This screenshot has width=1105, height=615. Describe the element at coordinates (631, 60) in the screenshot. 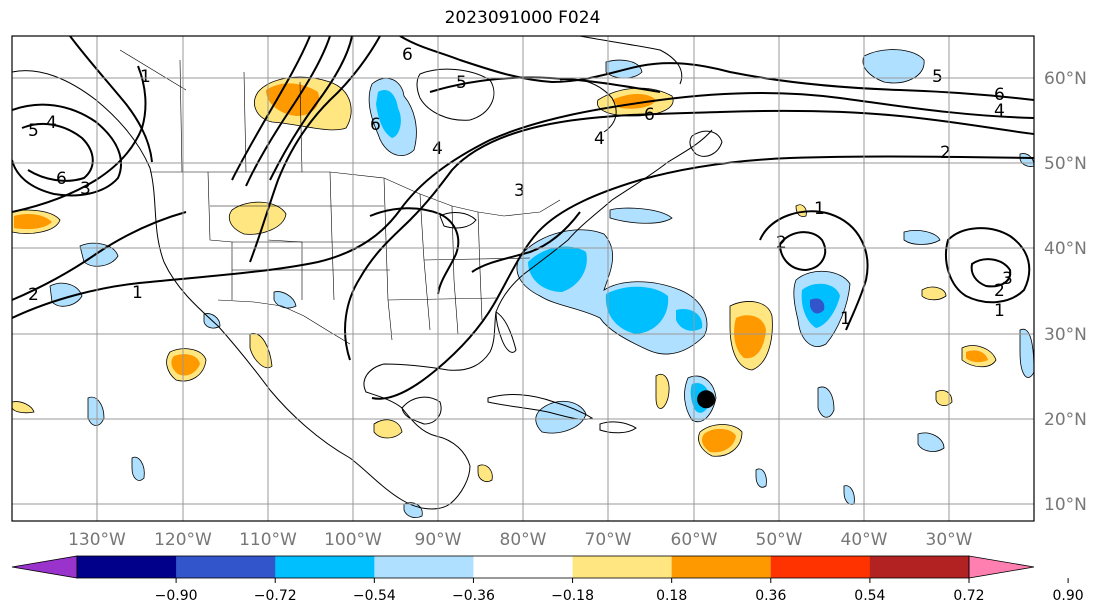

I see `greenland-coast` at that location.